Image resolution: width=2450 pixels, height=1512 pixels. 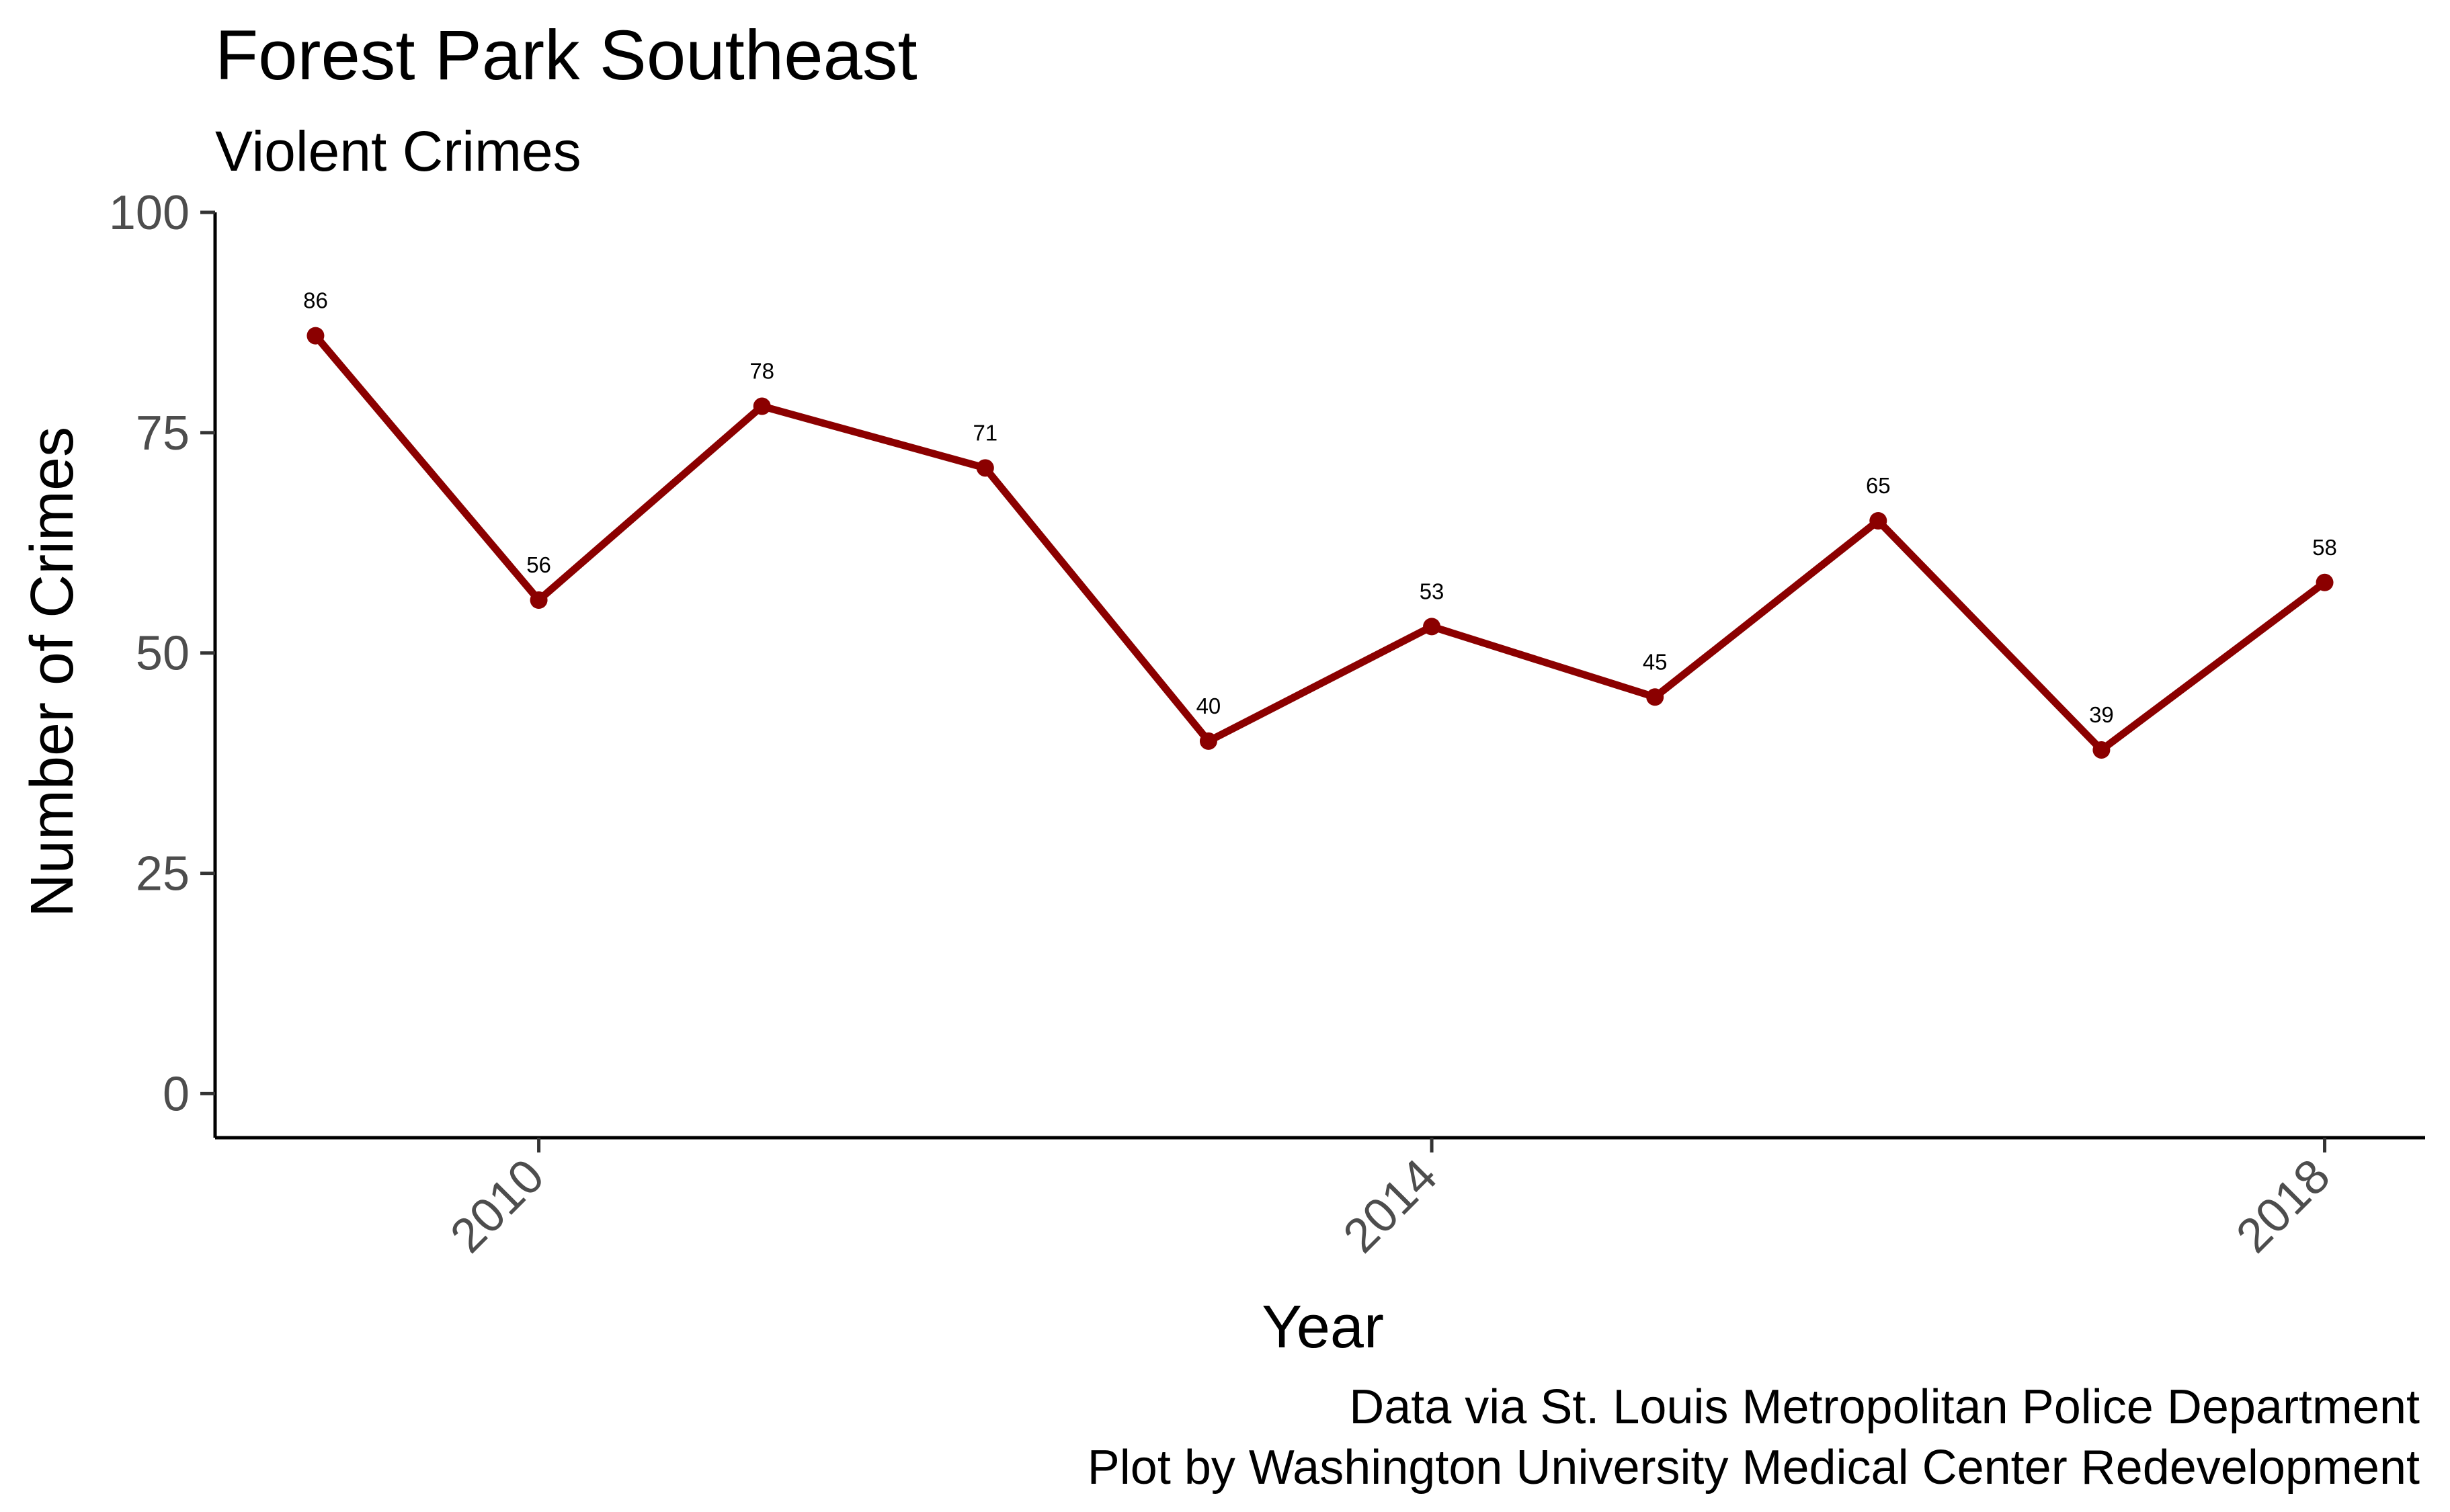 What do you see at coordinates (1323, 1328) in the screenshot?
I see `x-axis-title: Year` at bounding box center [1323, 1328].